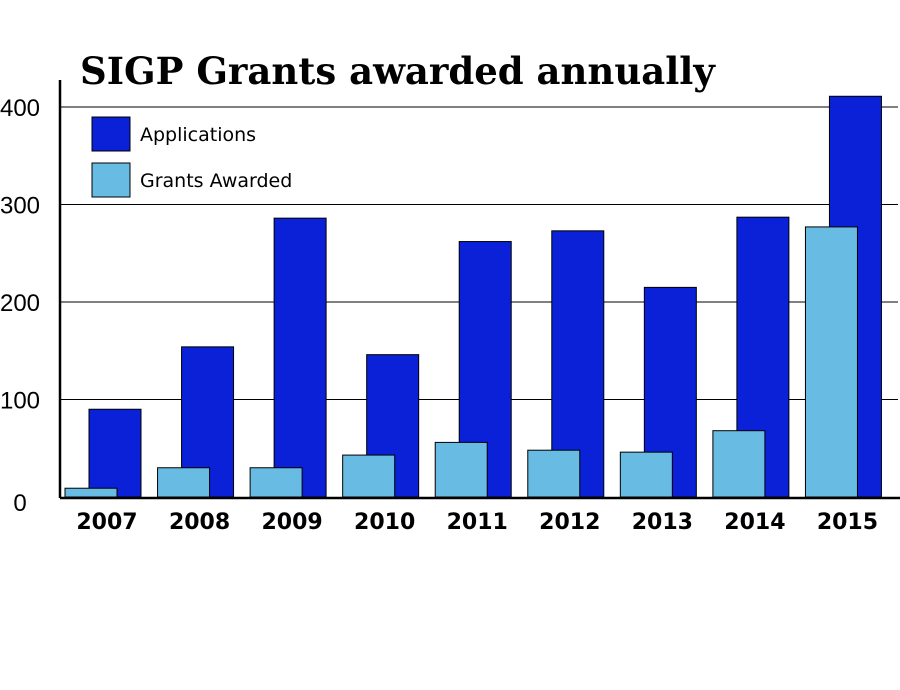 The height and width of the screenshot is (690, 900). I want to click on x-category-label: 2009, so click(291, 522).